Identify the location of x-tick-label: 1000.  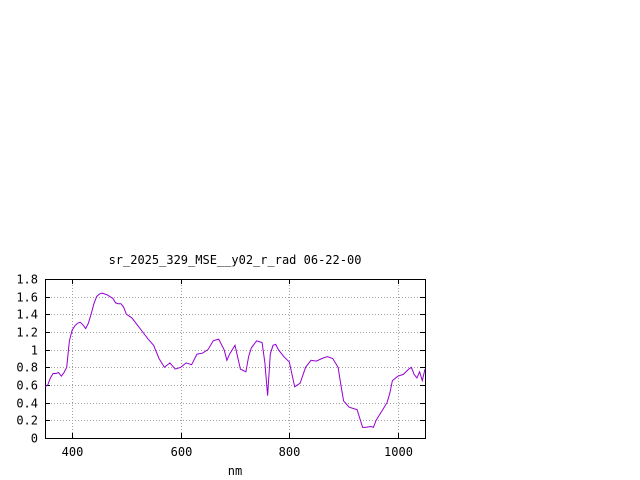
(398, 452).